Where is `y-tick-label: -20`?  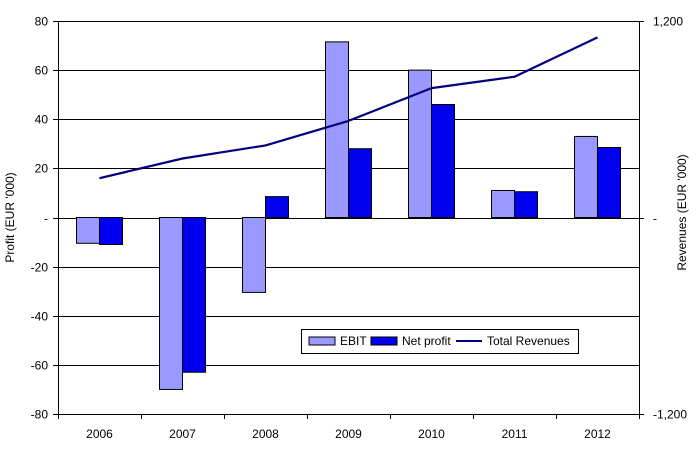
y-tick-label: -20 is located at coordinates (40, 268).